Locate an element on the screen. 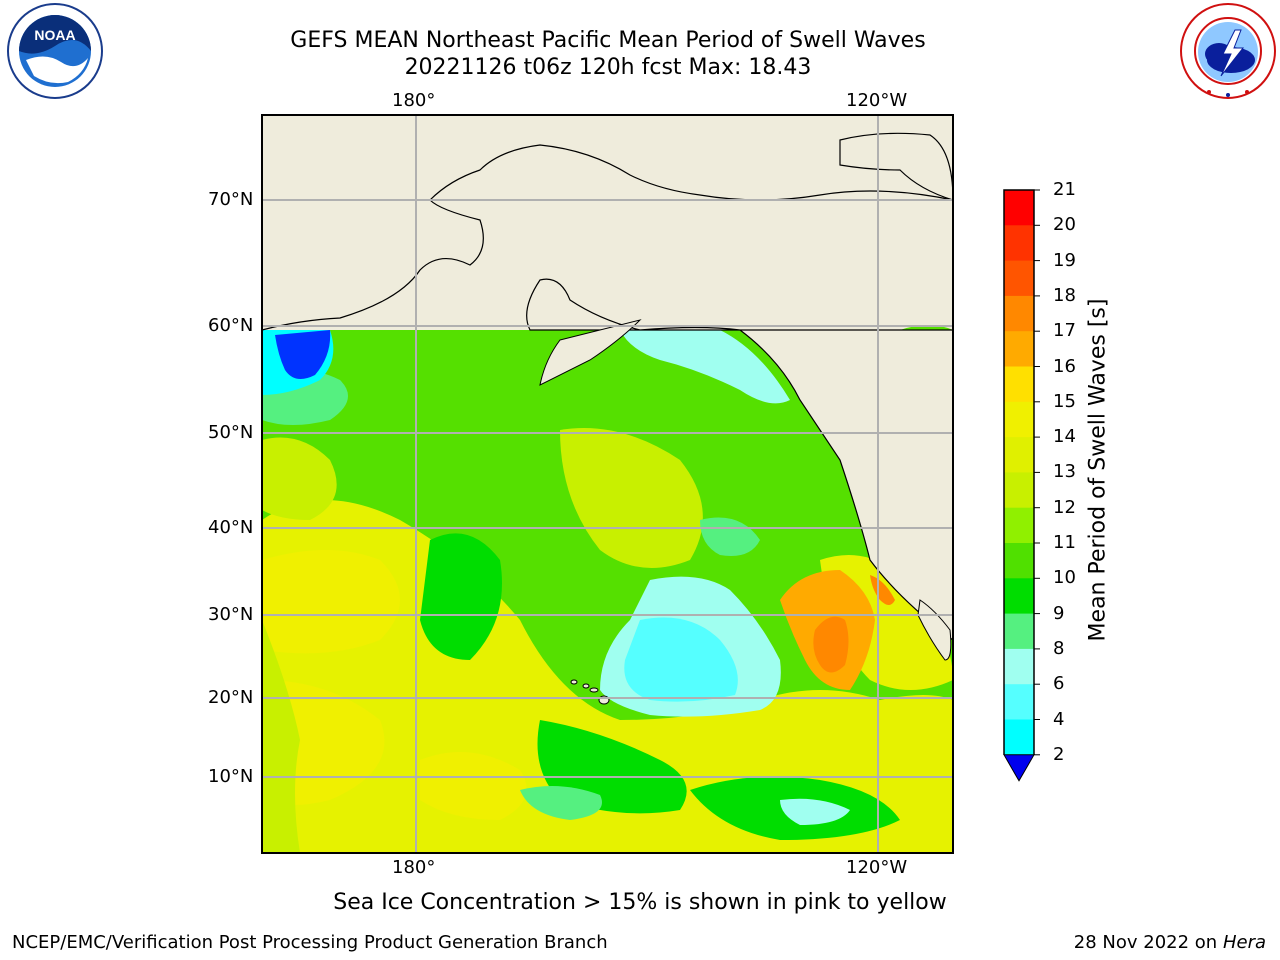  lat-label-20n: 20°N is located at coordinates (231, 697).